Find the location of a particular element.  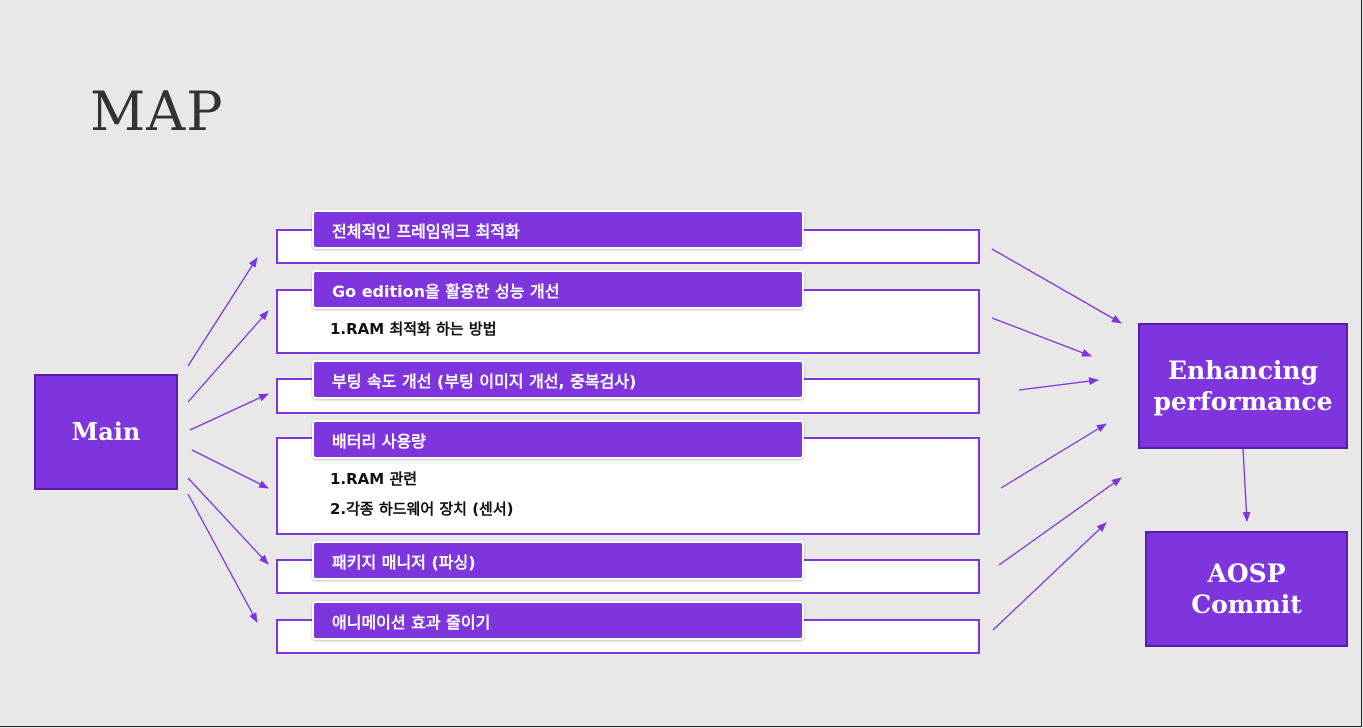

section-header-label: 부팅 속도 개선 (부팅 이미지 개선, 중복검사) is located at coordinates (484, 381).